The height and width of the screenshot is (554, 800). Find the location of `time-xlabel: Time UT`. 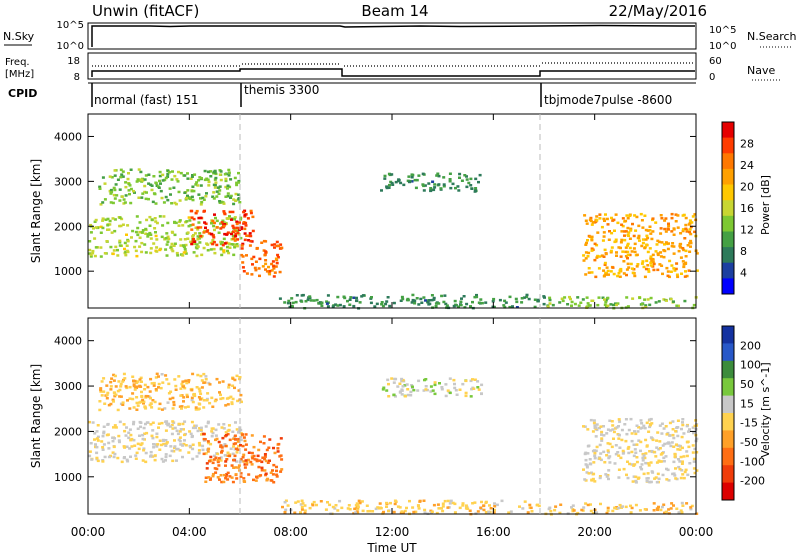

time-xlabel: Time UT is located at coordinates (391, 547).